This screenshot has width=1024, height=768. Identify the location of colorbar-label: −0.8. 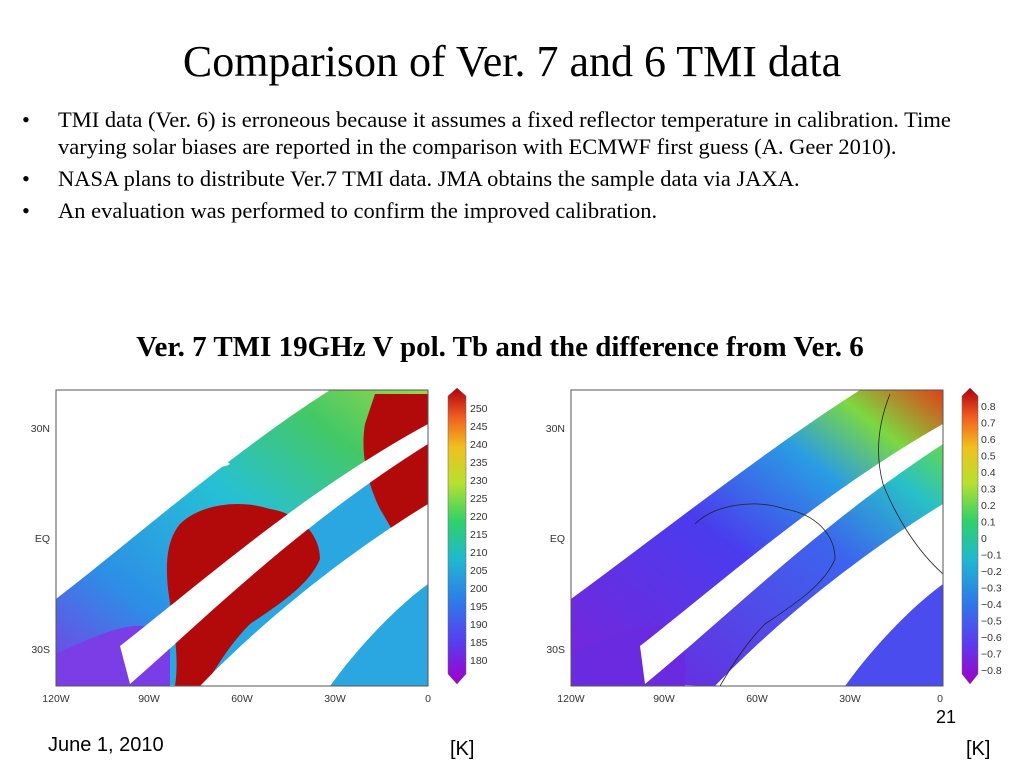
(991, 671).